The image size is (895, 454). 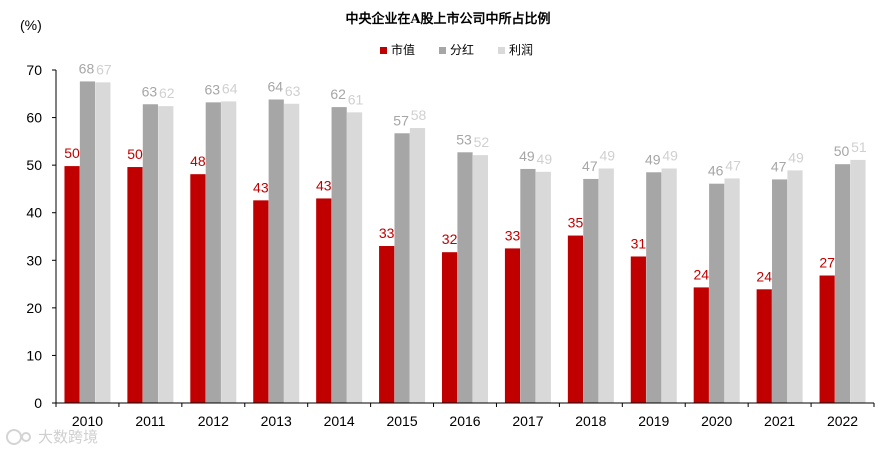 I want to click on bar-分红-2010, so click(x=87, y=242).